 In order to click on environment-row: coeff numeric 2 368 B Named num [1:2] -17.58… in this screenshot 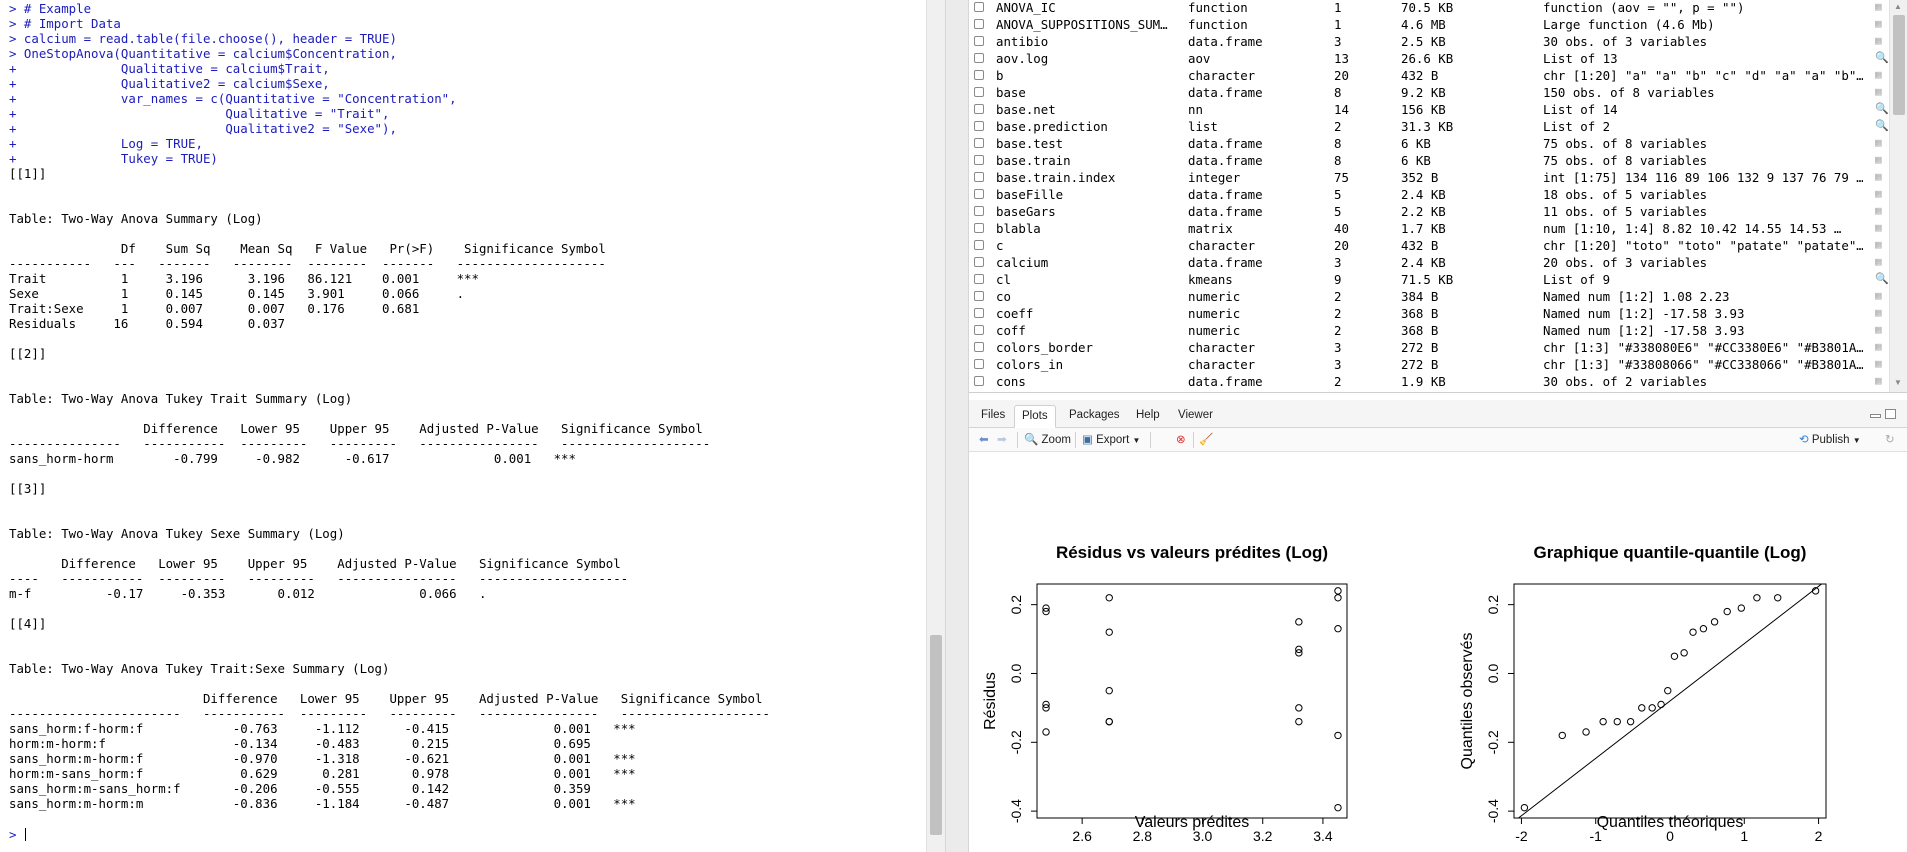, I will do `click(1429, 313)`.